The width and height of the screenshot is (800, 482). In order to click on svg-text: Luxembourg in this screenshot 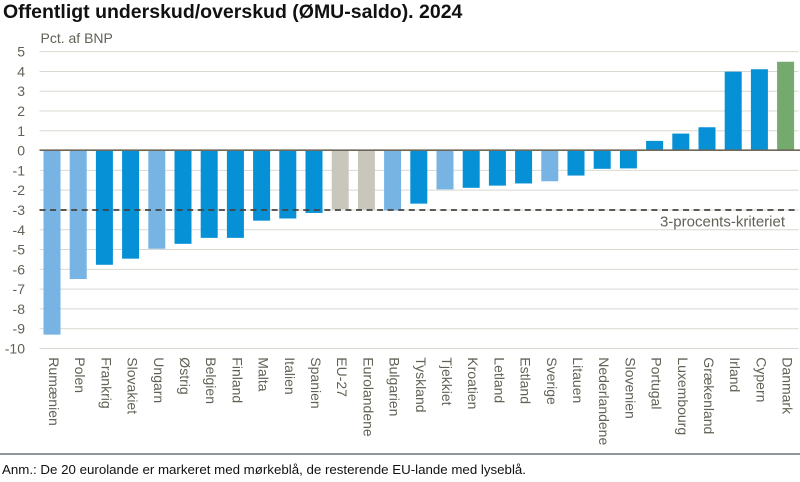, I will do `click(683, 396)`.